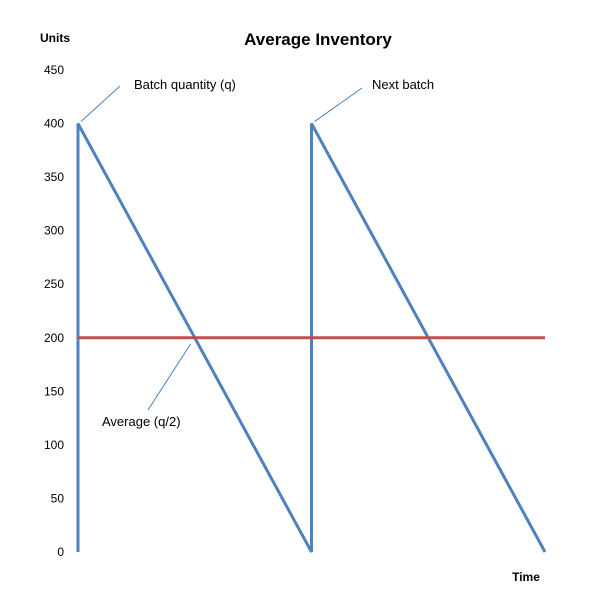  What do you see at coordinates (58, 498) in the screenshot?
I see `y-tick-label: 50` at bounding box center [58, 498].